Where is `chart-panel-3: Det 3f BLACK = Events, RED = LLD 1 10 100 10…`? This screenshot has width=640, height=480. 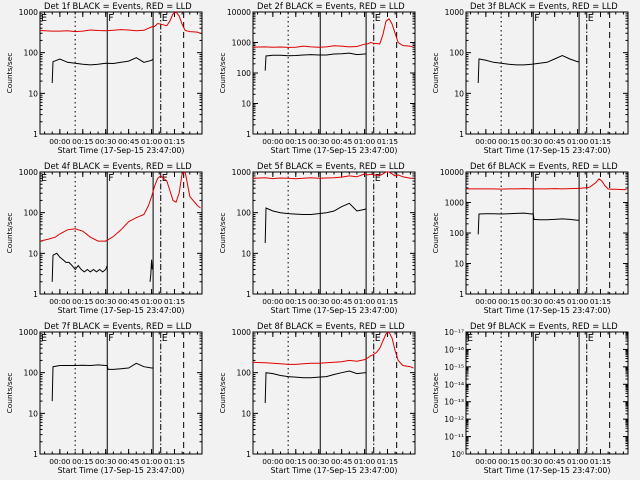
chart-panel-3: Det 3f BLACK = Events, RED = LLD 1 10 100 10… is located at coordinates (530, 78).